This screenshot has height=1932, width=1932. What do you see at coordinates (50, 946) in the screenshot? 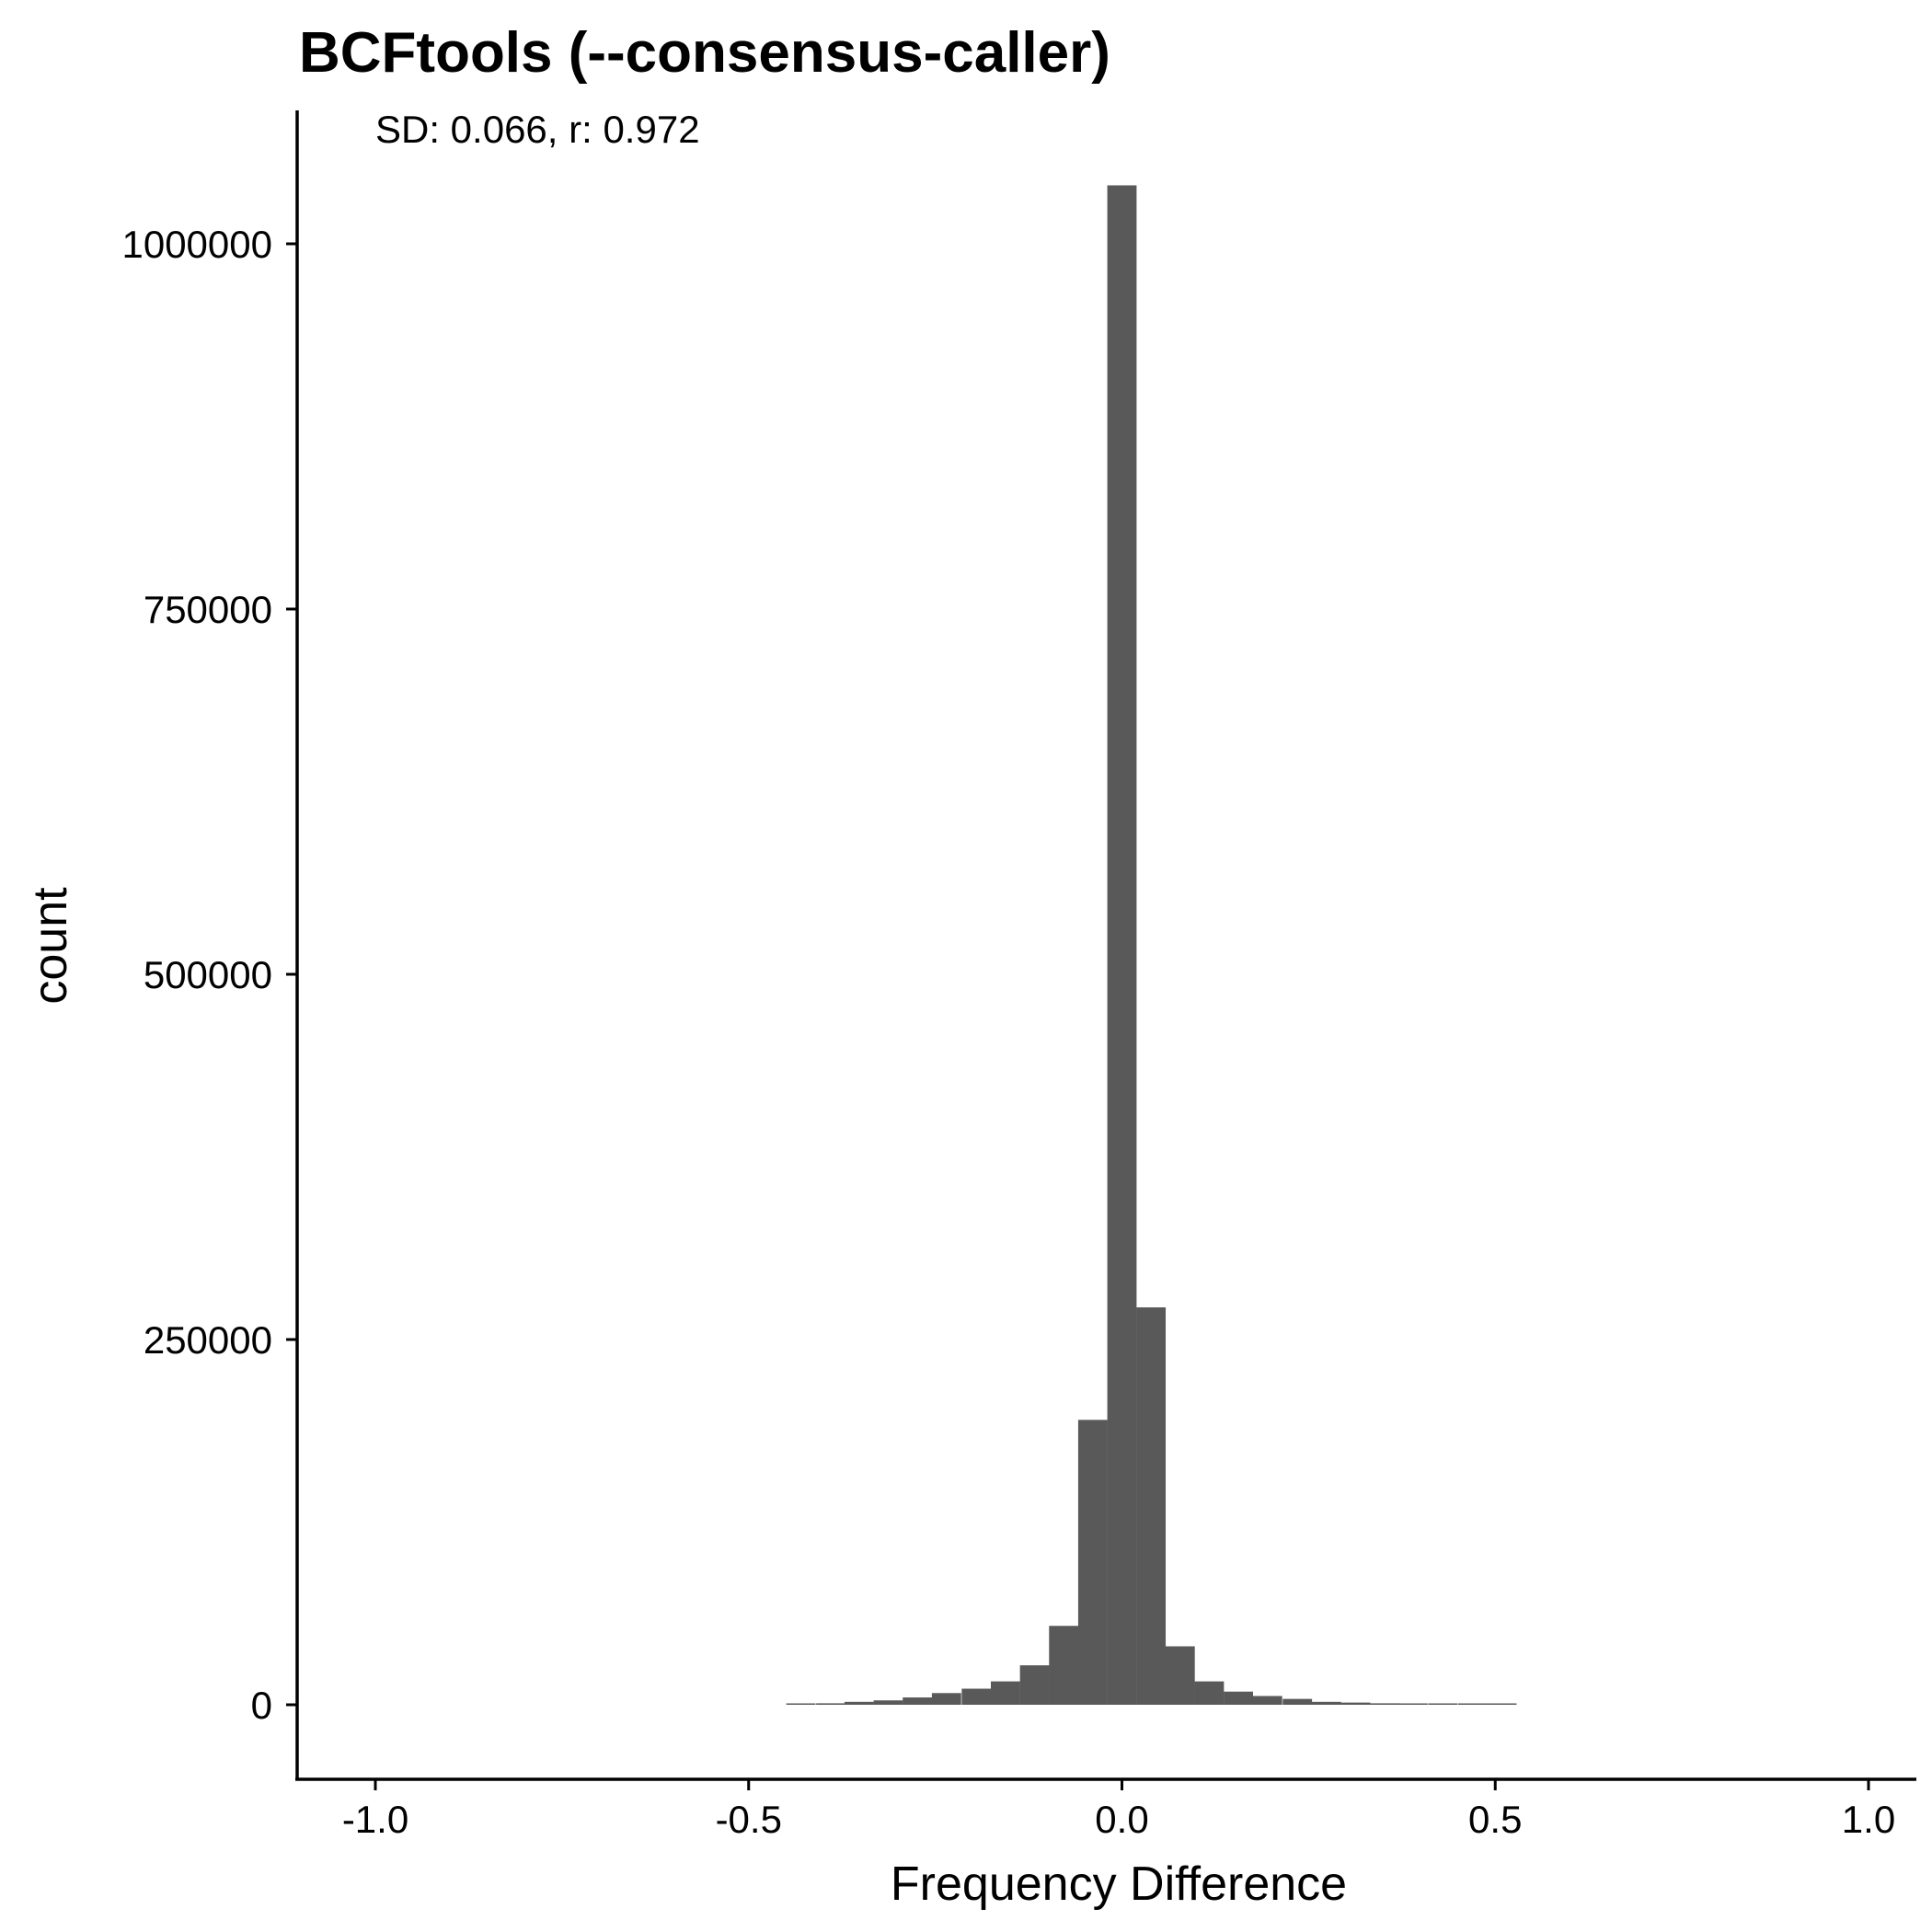
I see `y-axis-label: count` at bounding box center [50, 946].